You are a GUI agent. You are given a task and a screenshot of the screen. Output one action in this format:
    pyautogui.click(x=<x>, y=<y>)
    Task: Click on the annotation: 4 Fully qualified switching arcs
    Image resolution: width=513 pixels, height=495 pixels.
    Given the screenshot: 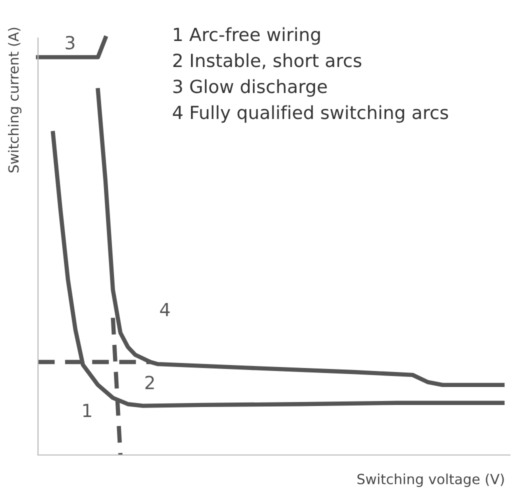 What is the action you would take?
    pyautogui.click(x=310, y=114)
    